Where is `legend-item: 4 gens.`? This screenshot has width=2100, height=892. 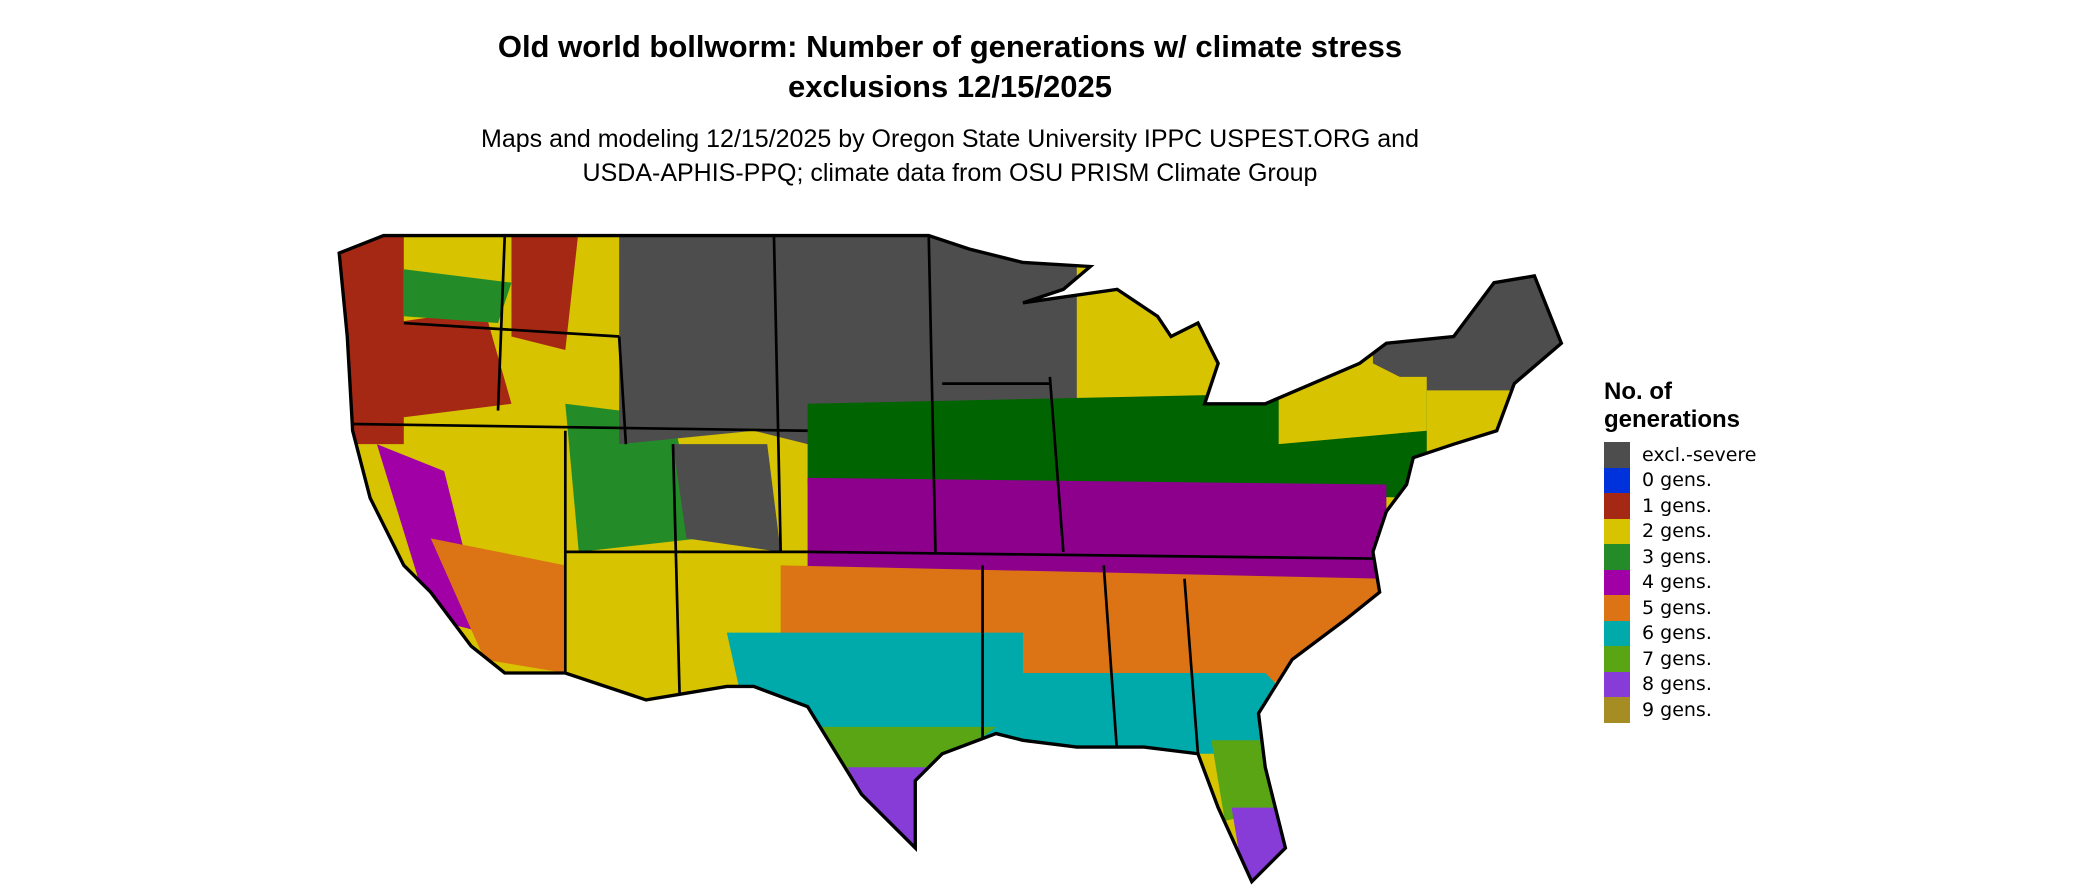 legend-item: 4 gens. is located at coordinates (1680, 582).